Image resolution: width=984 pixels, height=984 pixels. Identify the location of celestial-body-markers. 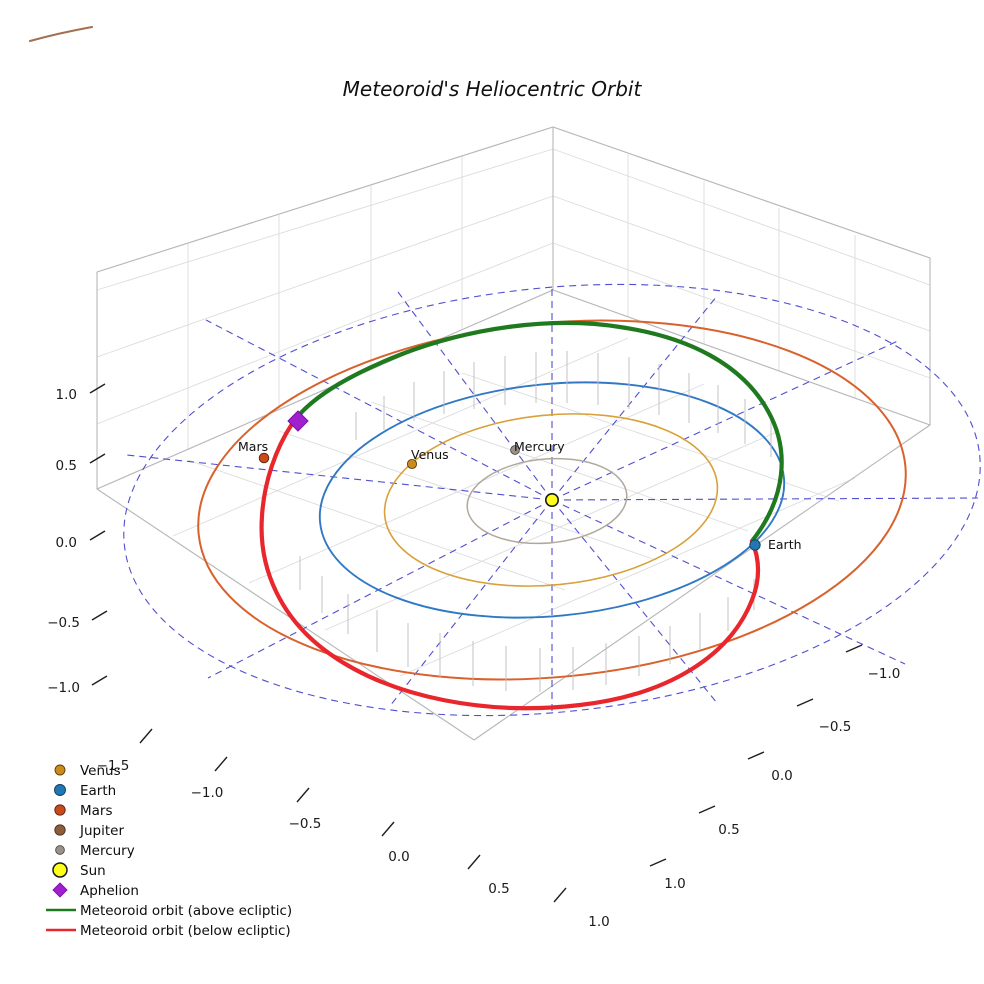
(509, 480).